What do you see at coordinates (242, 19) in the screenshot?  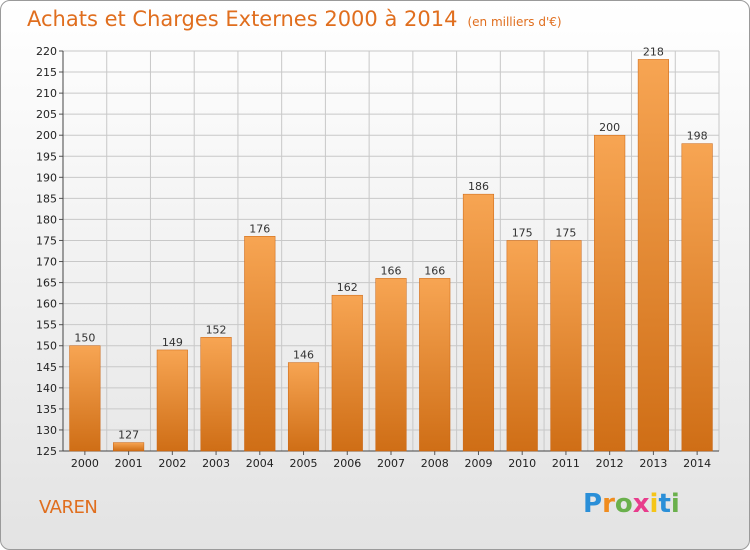 I see `chart-title: Achats et Charges Externes 2000 à 2014` at bounding box center [242, 19].